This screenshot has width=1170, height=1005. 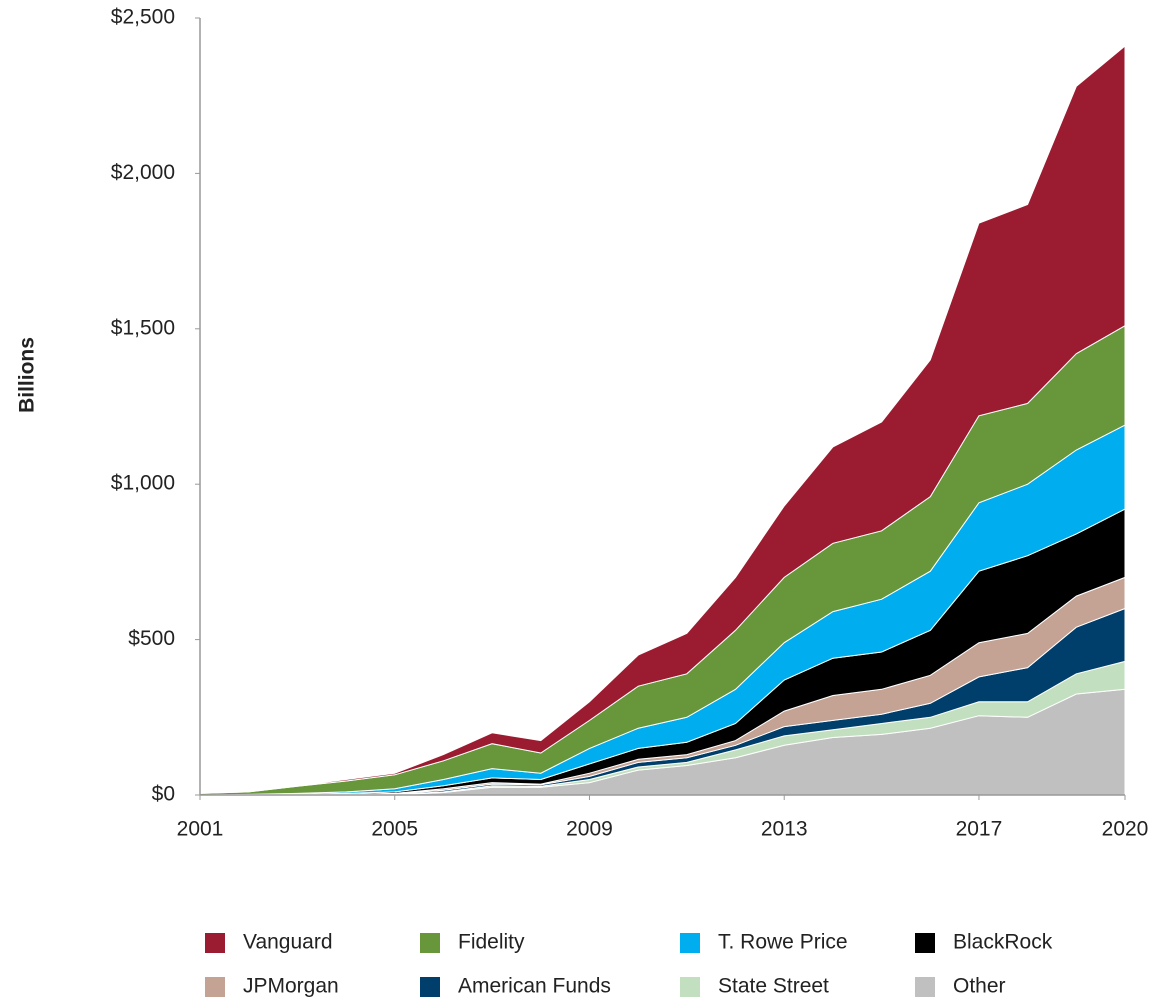 What do you see at coordinates (783, 942) in the screenshot?
I see `legend-label: T. Rowe Price` at bounding box center [783, 942].